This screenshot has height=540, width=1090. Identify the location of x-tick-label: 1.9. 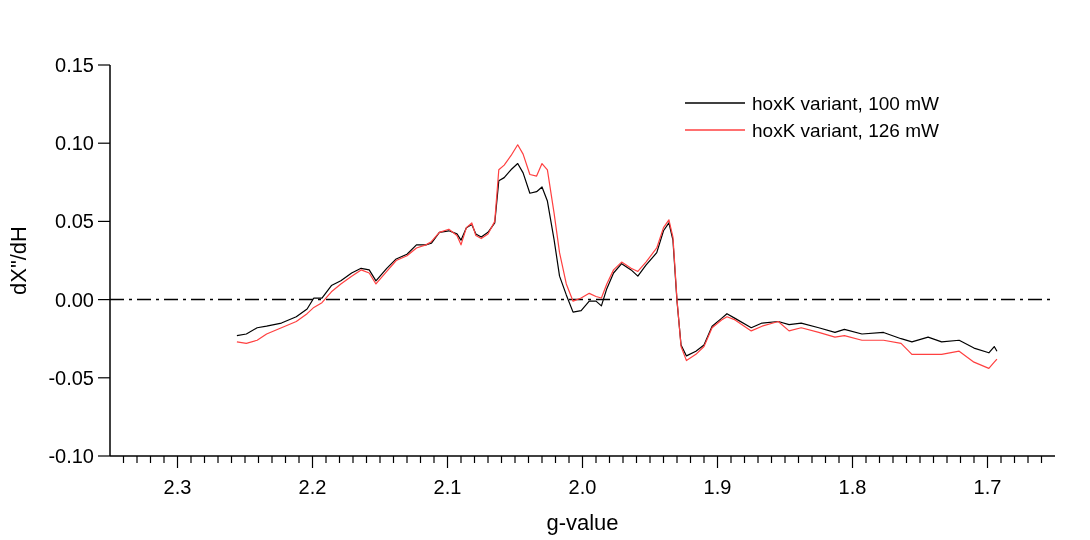
(717, 487).